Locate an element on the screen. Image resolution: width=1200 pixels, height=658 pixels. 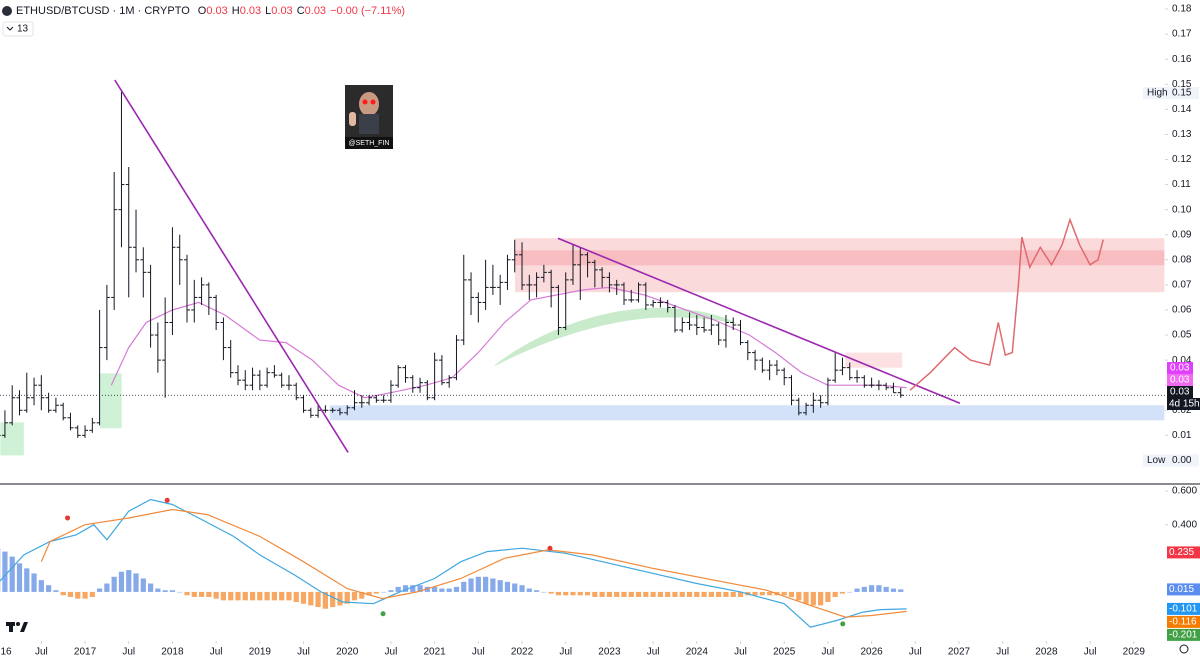
y-tick-label: 0.18 is located at coordinates (1182, 9).